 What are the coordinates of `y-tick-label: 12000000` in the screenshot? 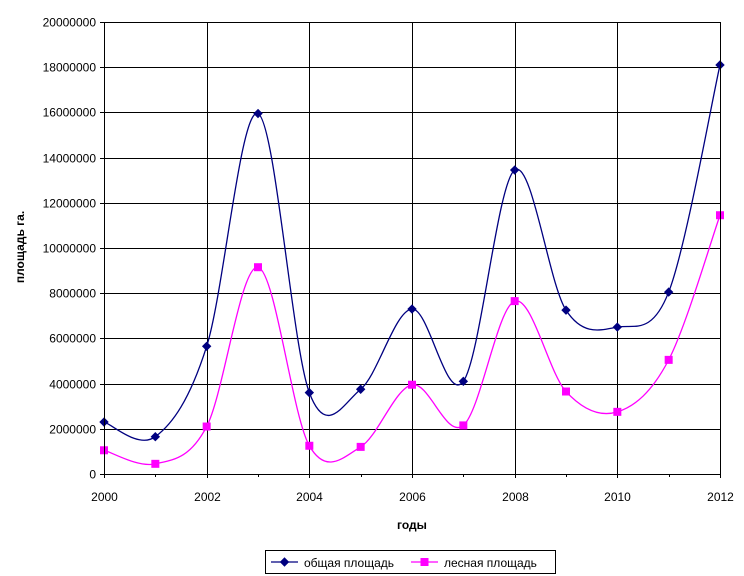 It's located at (70, 204).